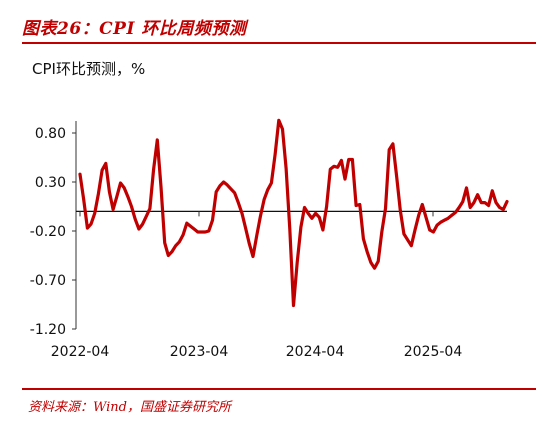 This screenshot has height=435, width=543. What do you see at coordinates (279, 389) in the screenshot?
I see `source-divider` at bounding box center [279, 389].